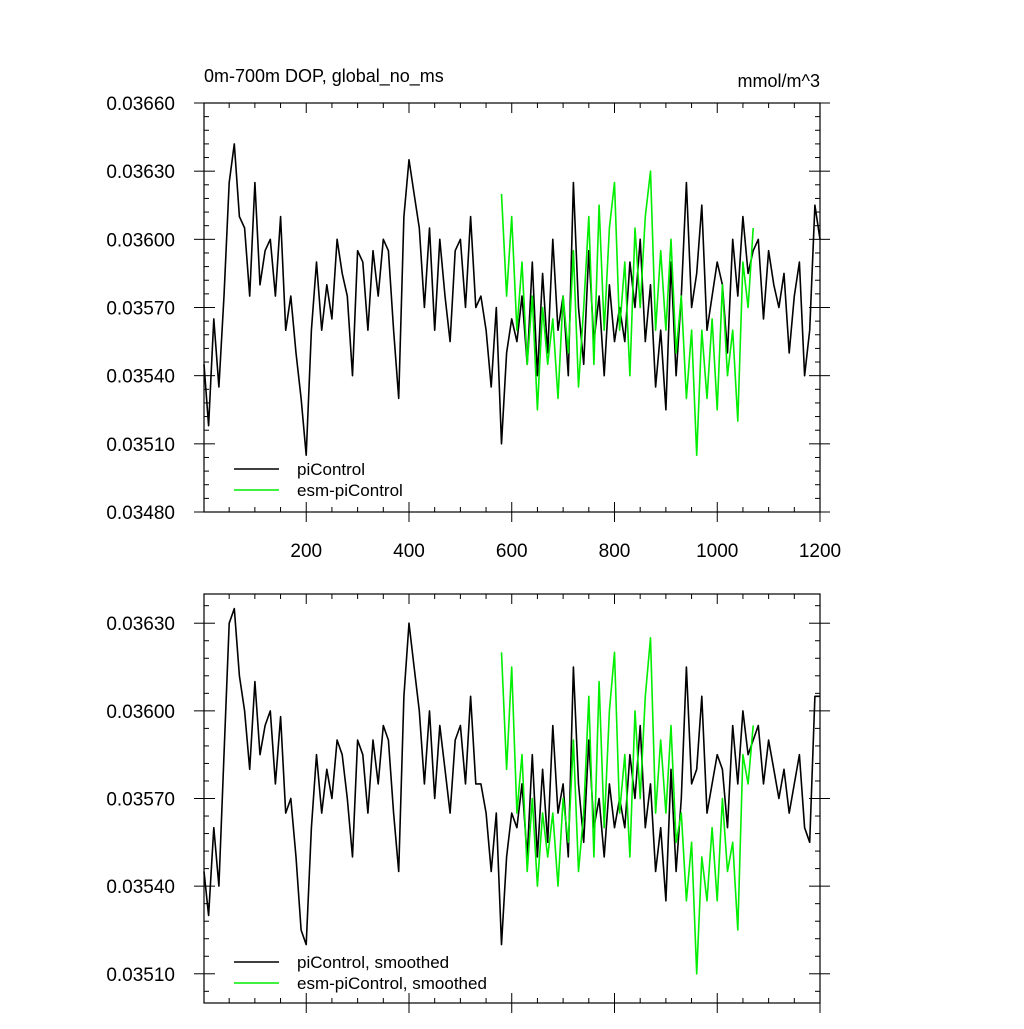  What do you see at coordinates (779, 81) in the screenshot?
I see `units-label: mmol/m^3` at bounding box center [779, 81].